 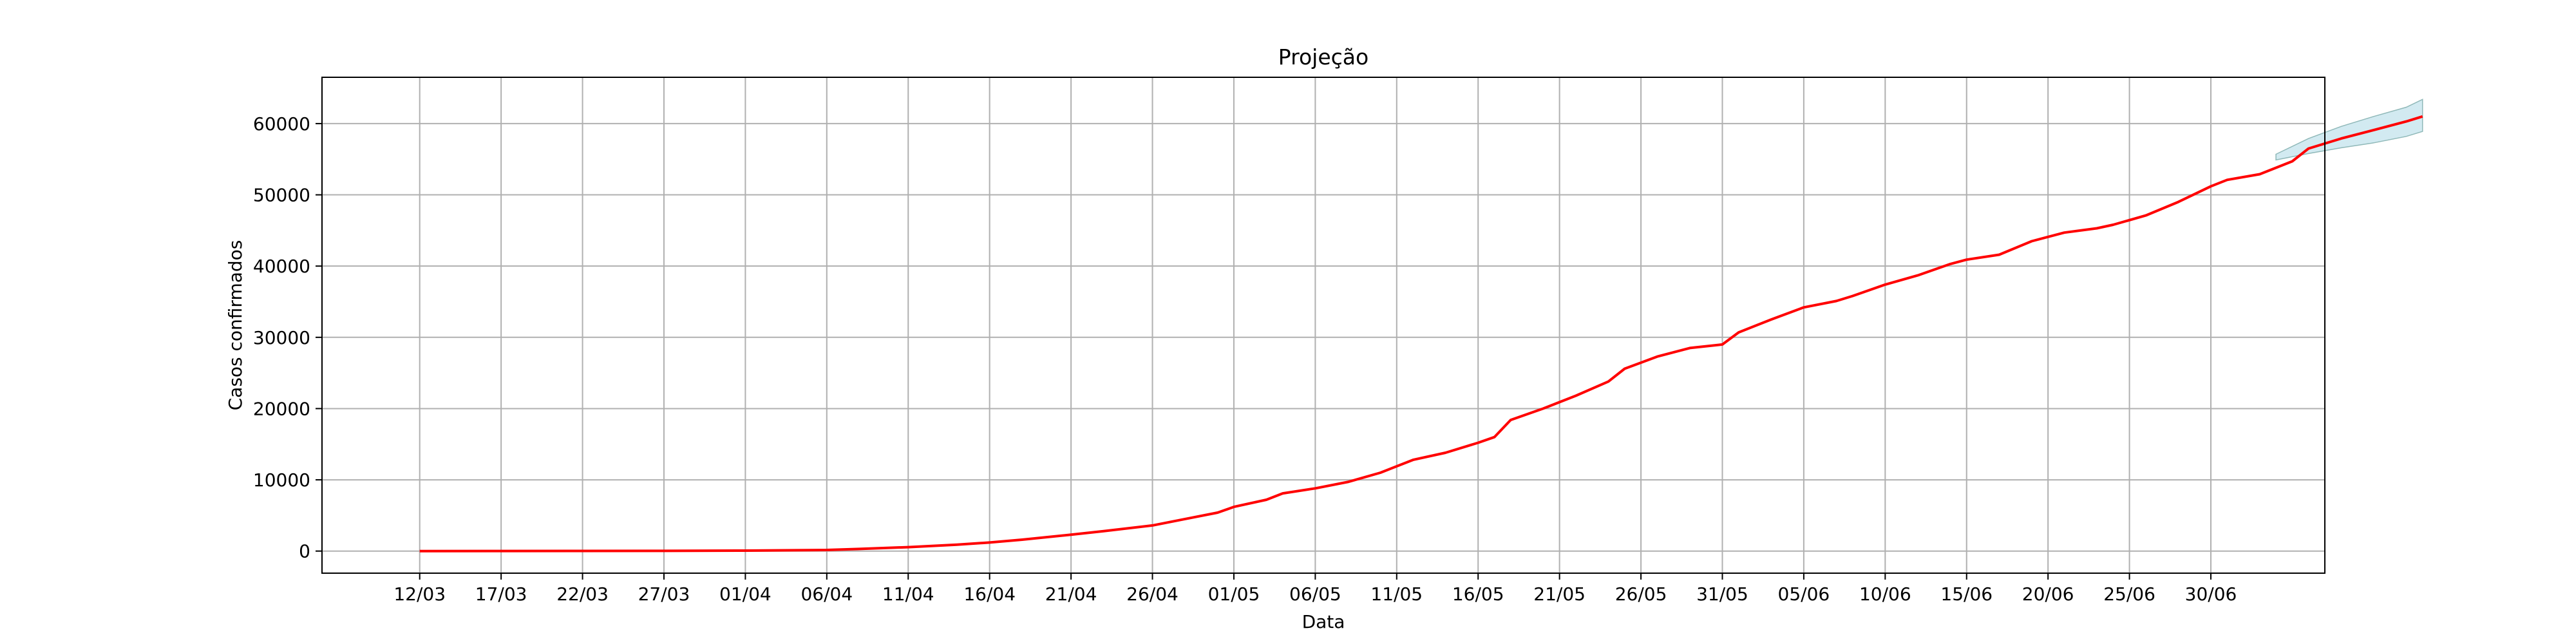 What do you see at coordinates (826, 594) in the screenshot?
I see `x-tick-label: 06/04` at bounding box center [826, 594].